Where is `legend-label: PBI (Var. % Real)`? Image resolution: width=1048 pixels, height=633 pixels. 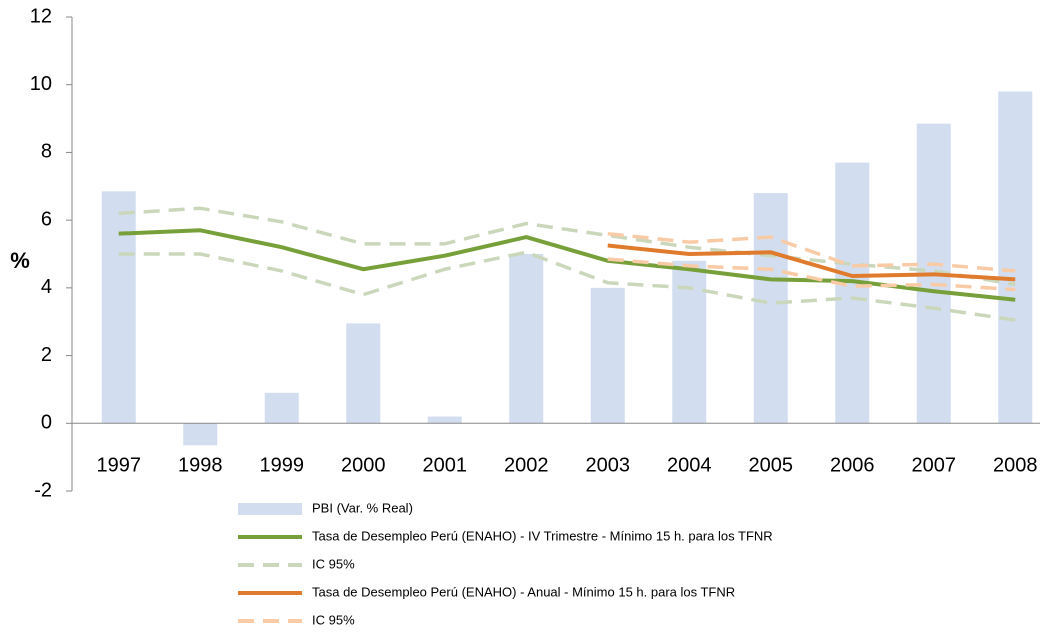 legend-label: PBI (Var. % Real) is located at coordinates (362, 507).